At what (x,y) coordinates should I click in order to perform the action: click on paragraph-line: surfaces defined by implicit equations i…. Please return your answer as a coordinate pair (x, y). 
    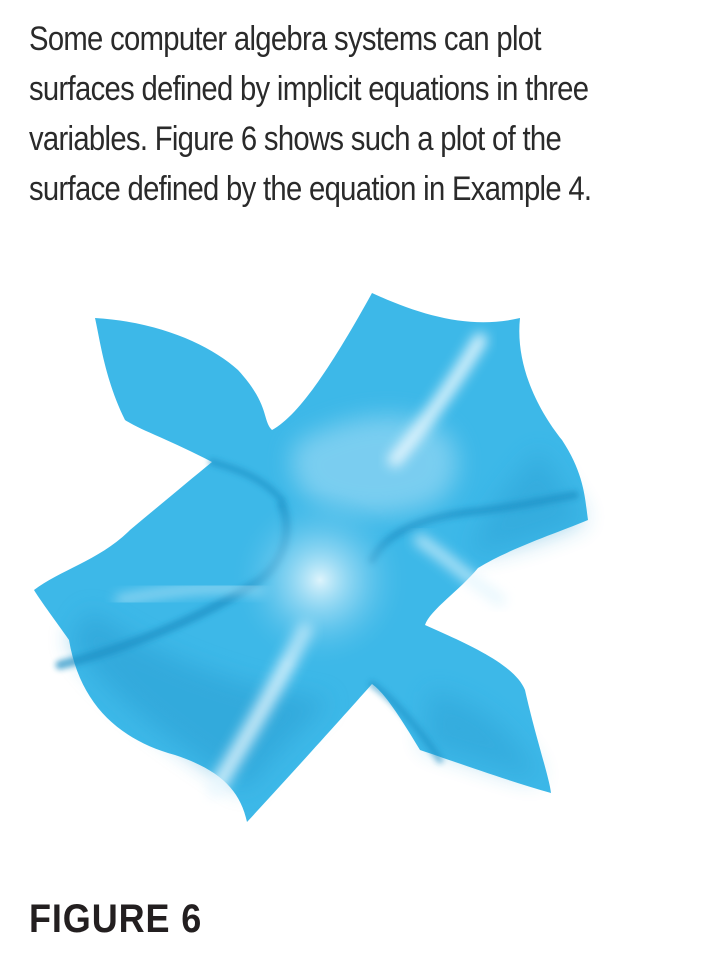
    Looking at the image, I should click on (309, 89).